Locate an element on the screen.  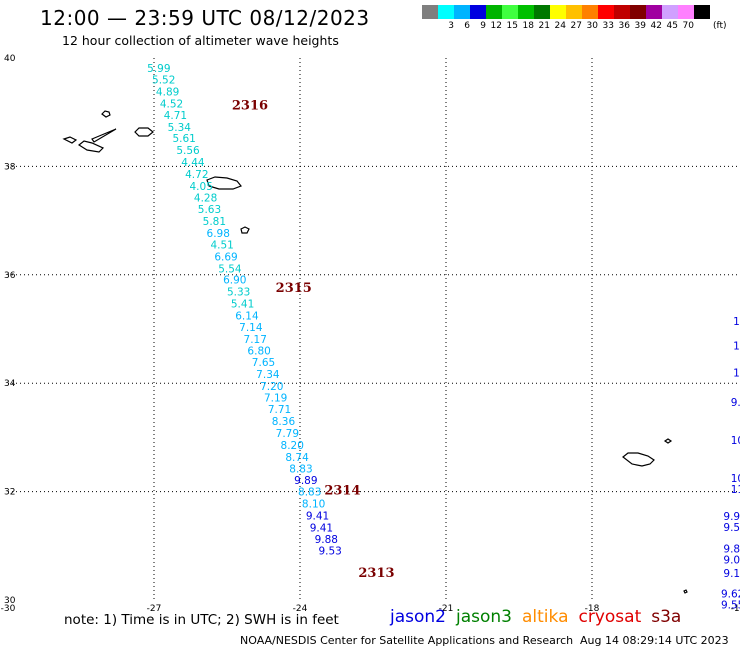
swh-value: 9.97 is located at coordinates (731, 517).